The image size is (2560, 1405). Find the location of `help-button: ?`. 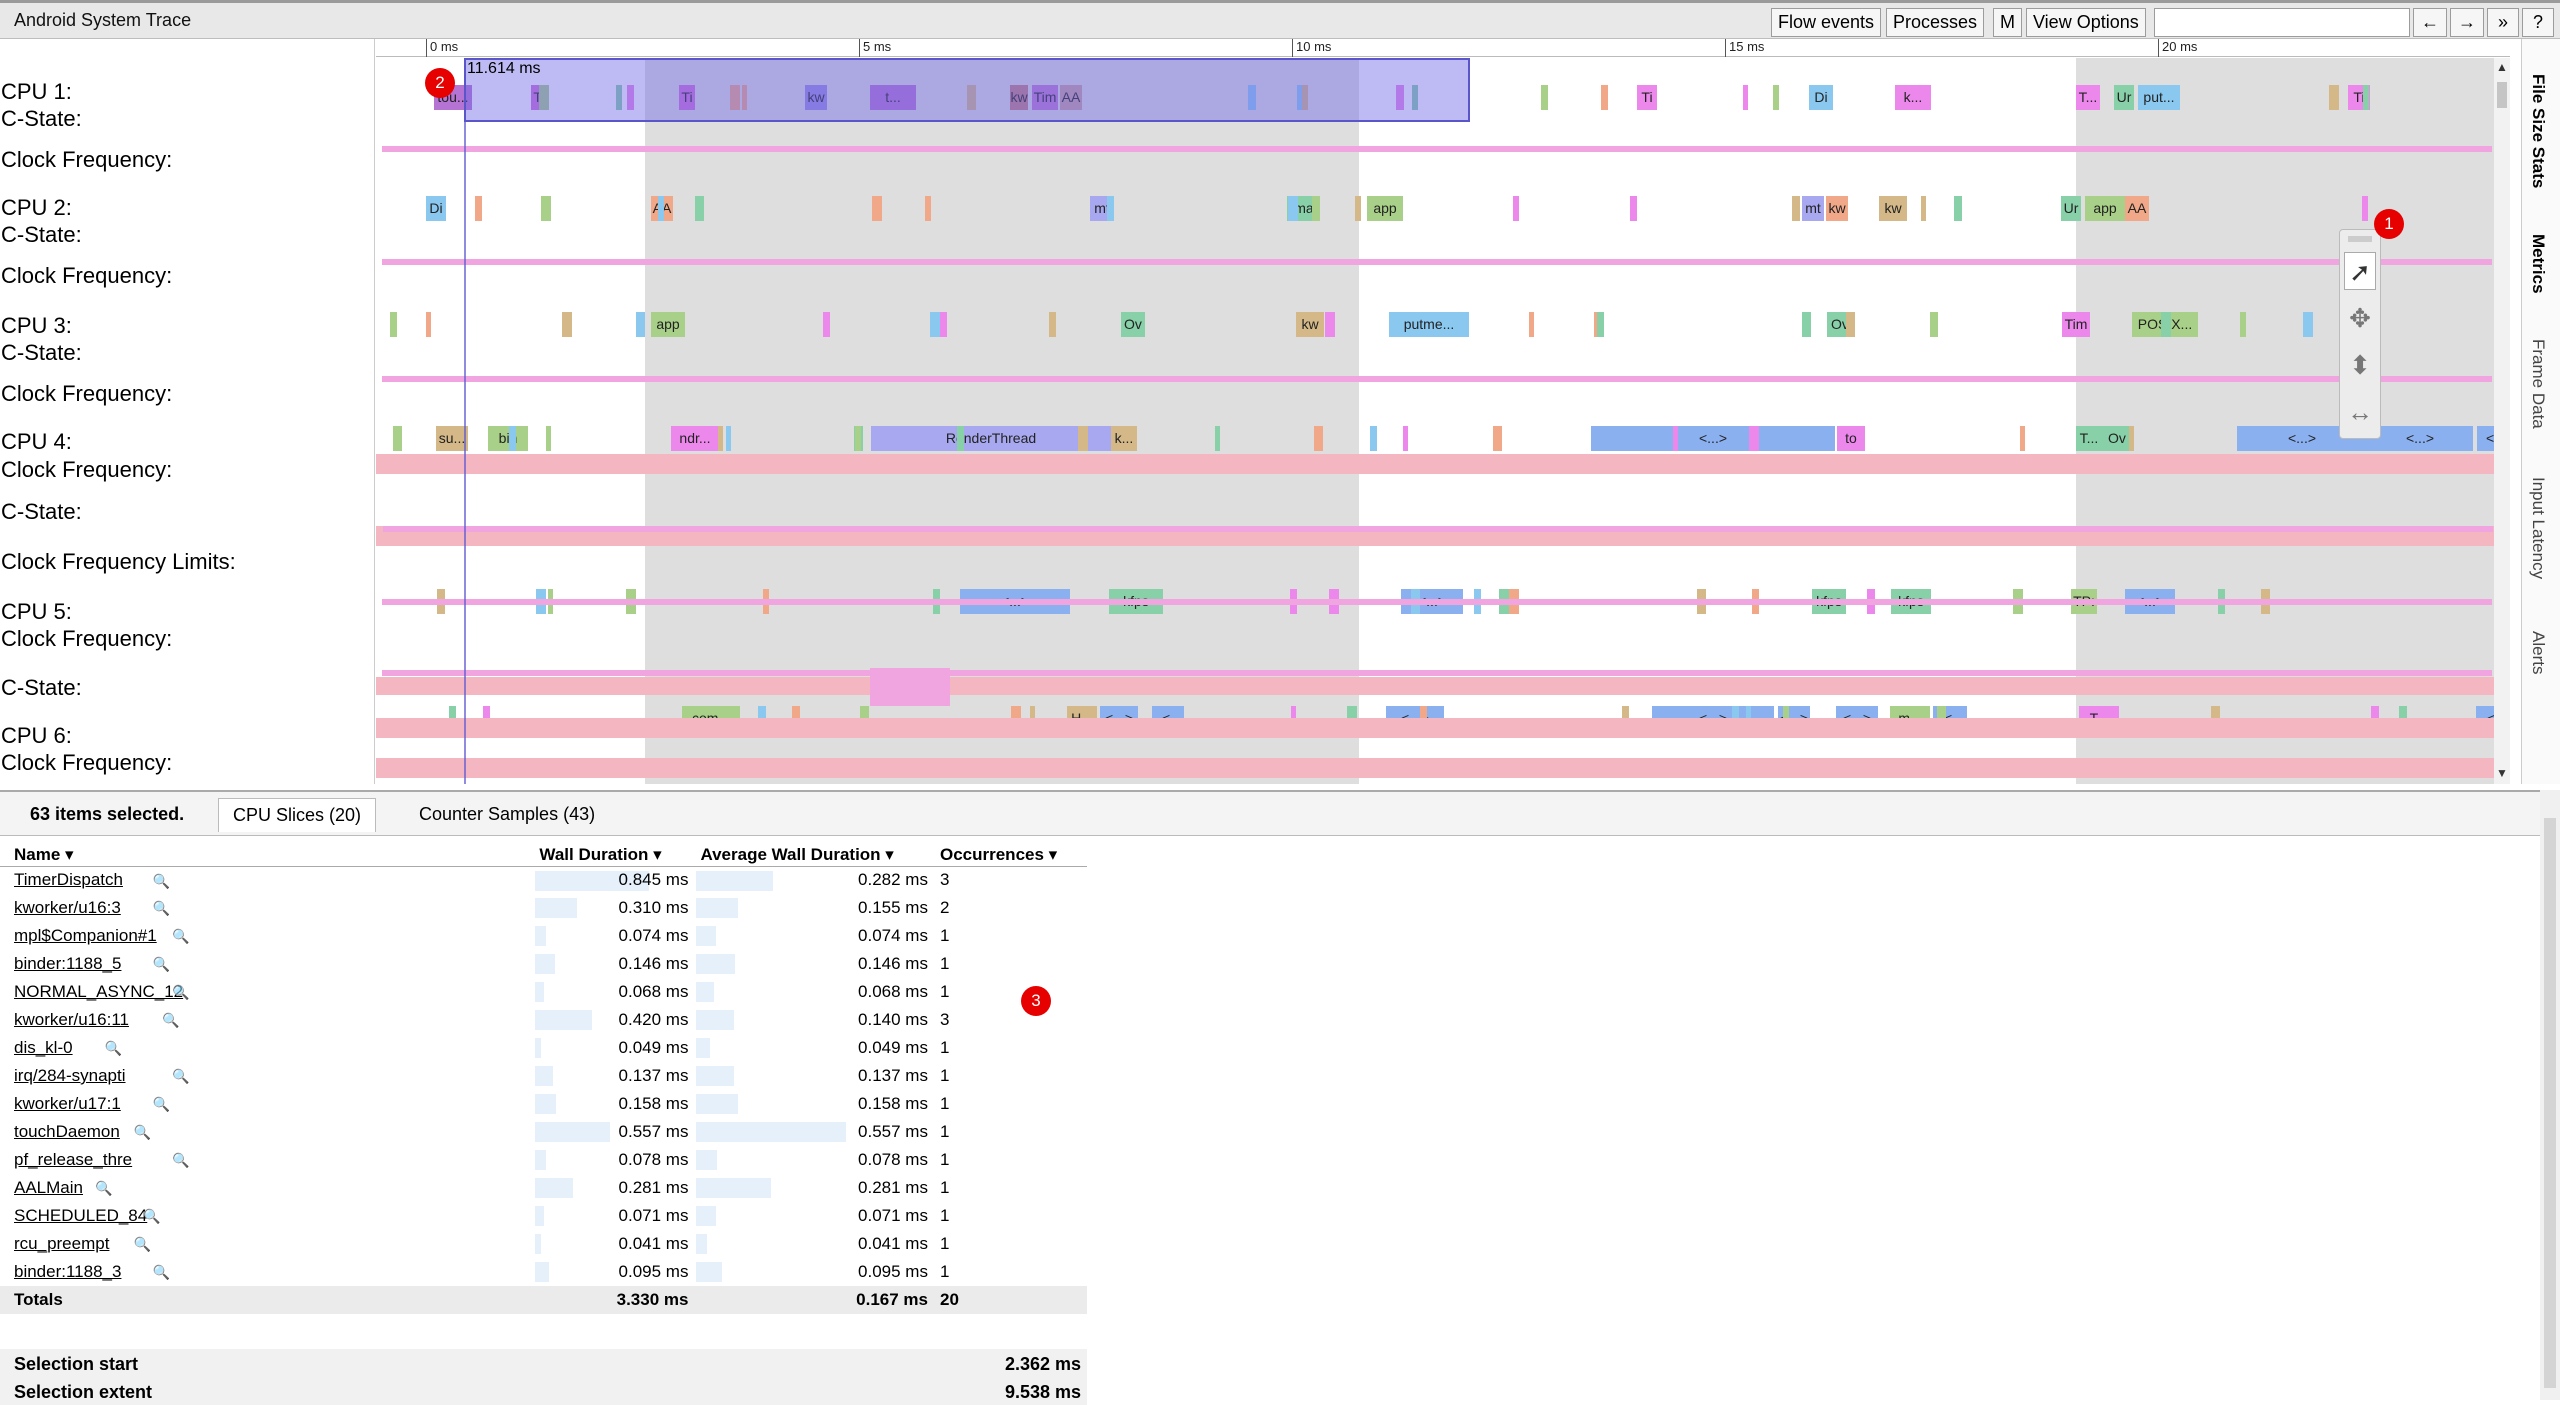

help-button: ? is located at coordinates (2538, 22).